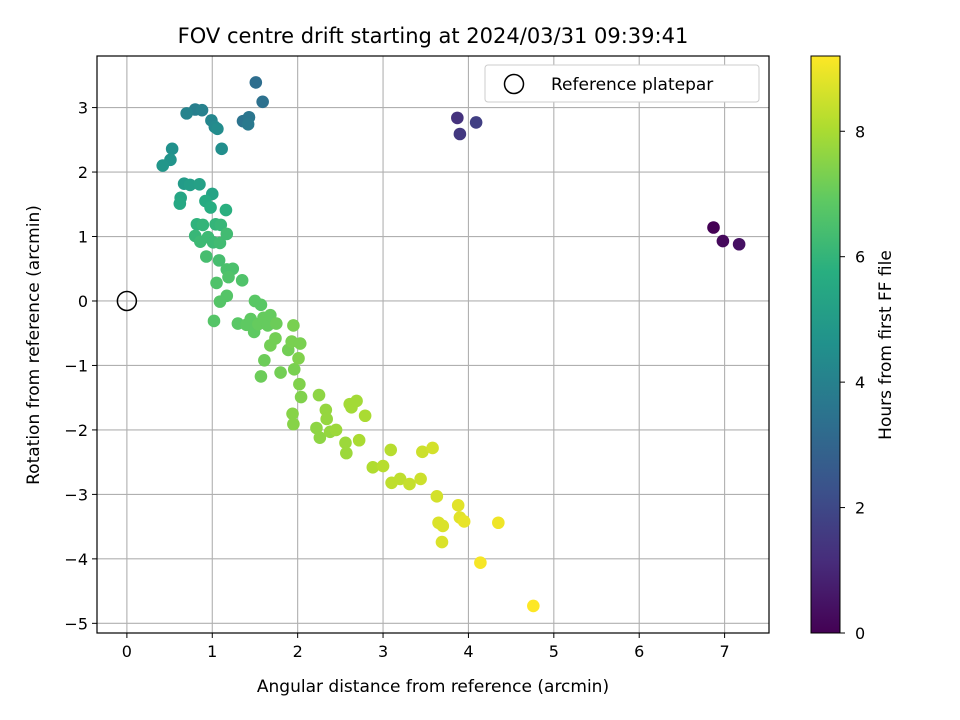 This screenshot has height=720, width=960. Describe the element at coordinates (860, 633) in the screenshot. I see `colorbar-tick-label: 0` at that location.